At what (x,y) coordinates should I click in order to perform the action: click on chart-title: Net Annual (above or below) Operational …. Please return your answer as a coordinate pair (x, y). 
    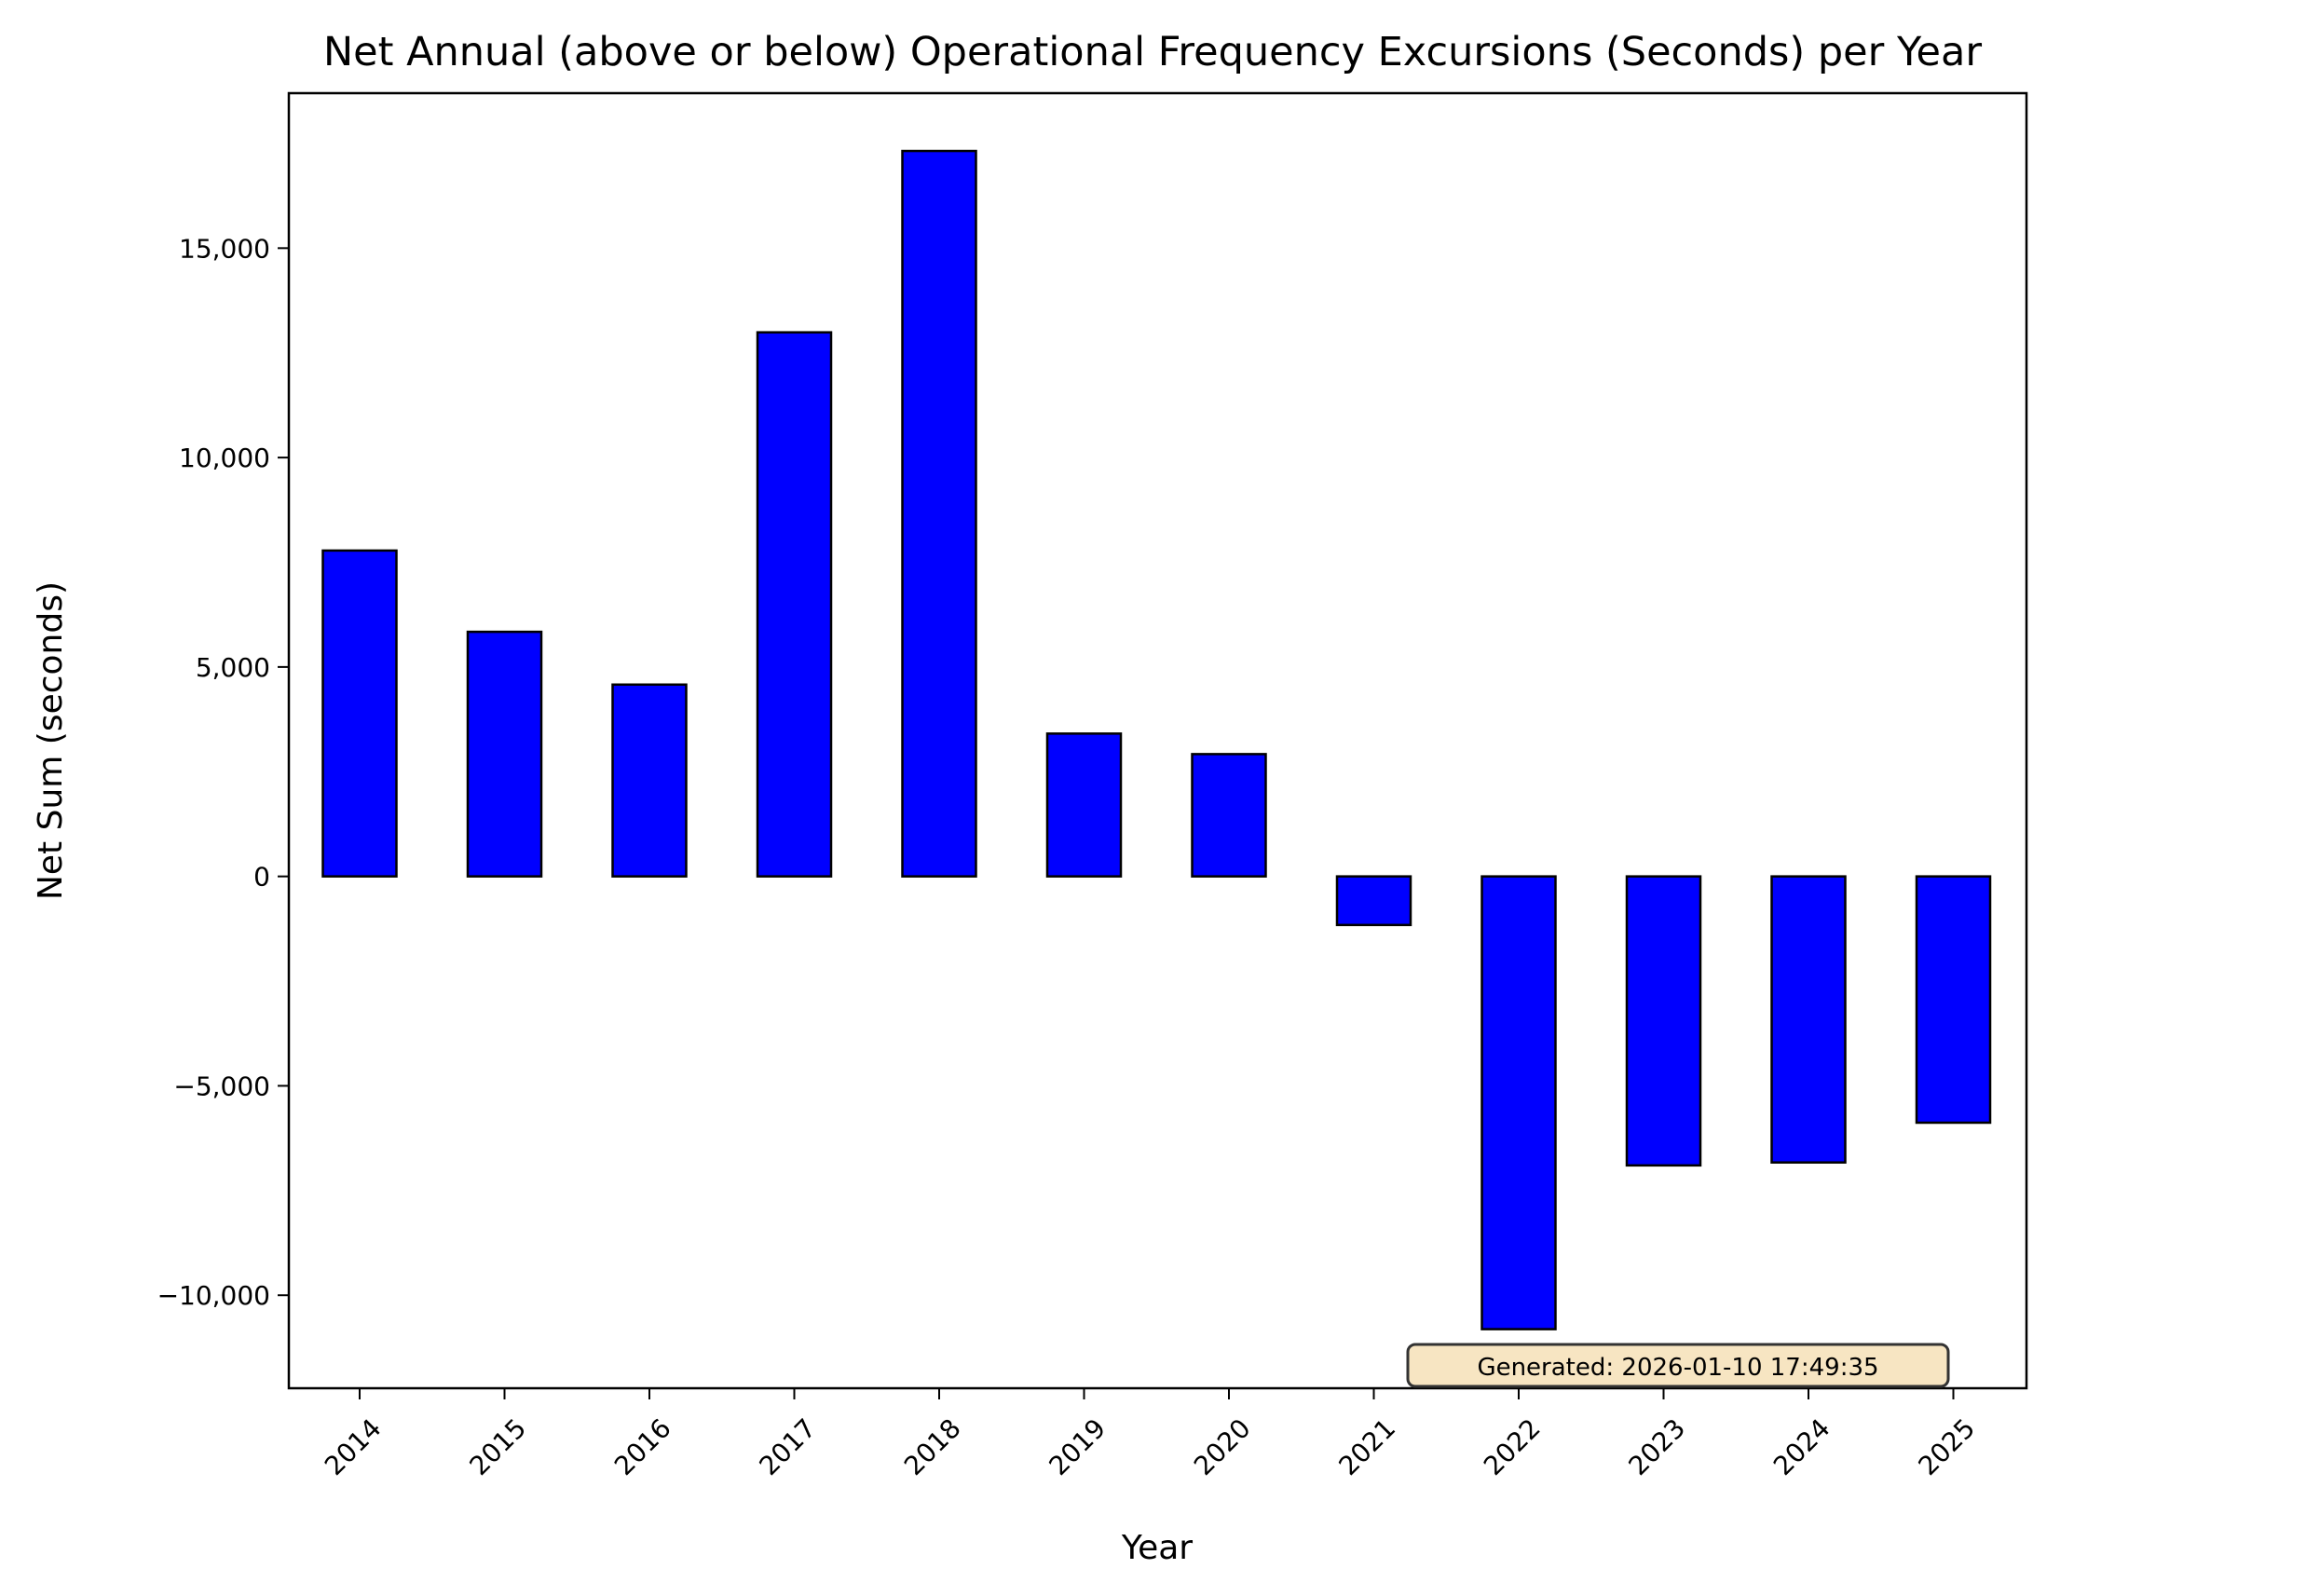
    Looking at the image, I should click on (1152, 52).